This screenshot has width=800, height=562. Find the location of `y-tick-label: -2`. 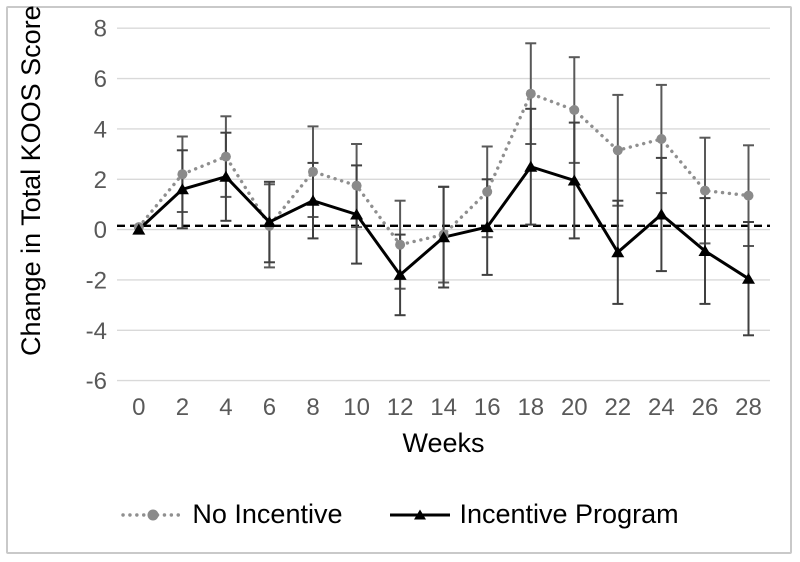

y-tick-label: -2 is located at coordinates (96, 280).